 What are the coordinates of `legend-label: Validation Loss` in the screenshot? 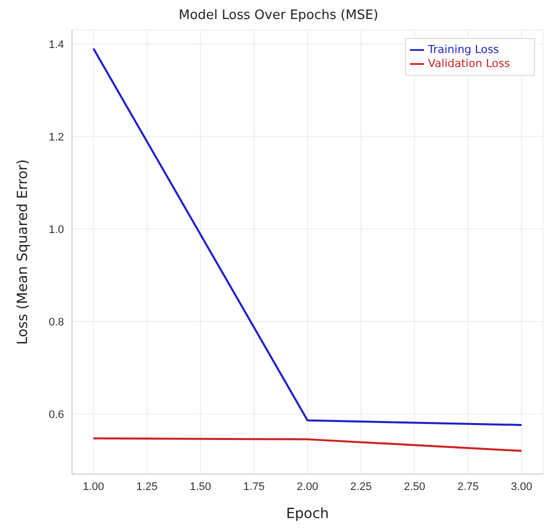 It's located at (469, 63).